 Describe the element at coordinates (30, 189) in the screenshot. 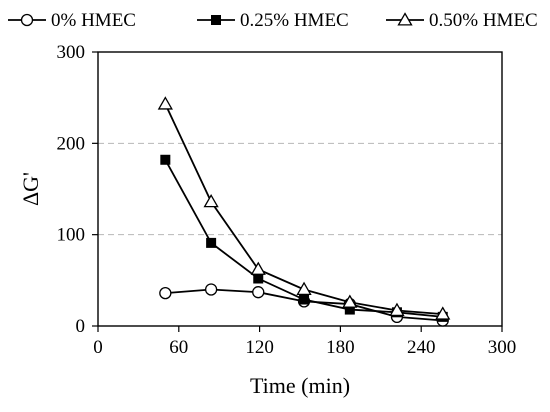

I see `y-axis-title: ΔG'` at that location.